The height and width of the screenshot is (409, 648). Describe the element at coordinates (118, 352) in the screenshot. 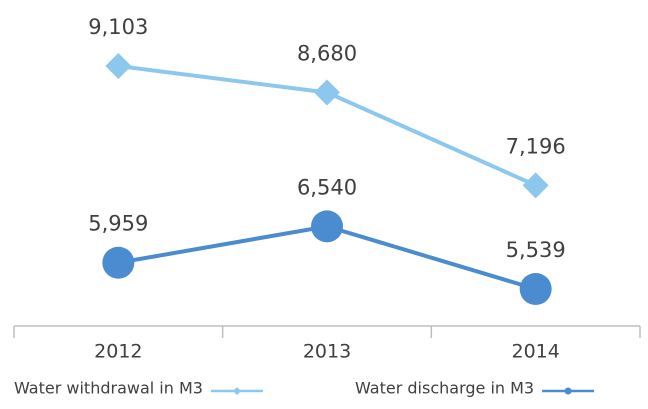

I see `x-tick-label: 2012` at that location.